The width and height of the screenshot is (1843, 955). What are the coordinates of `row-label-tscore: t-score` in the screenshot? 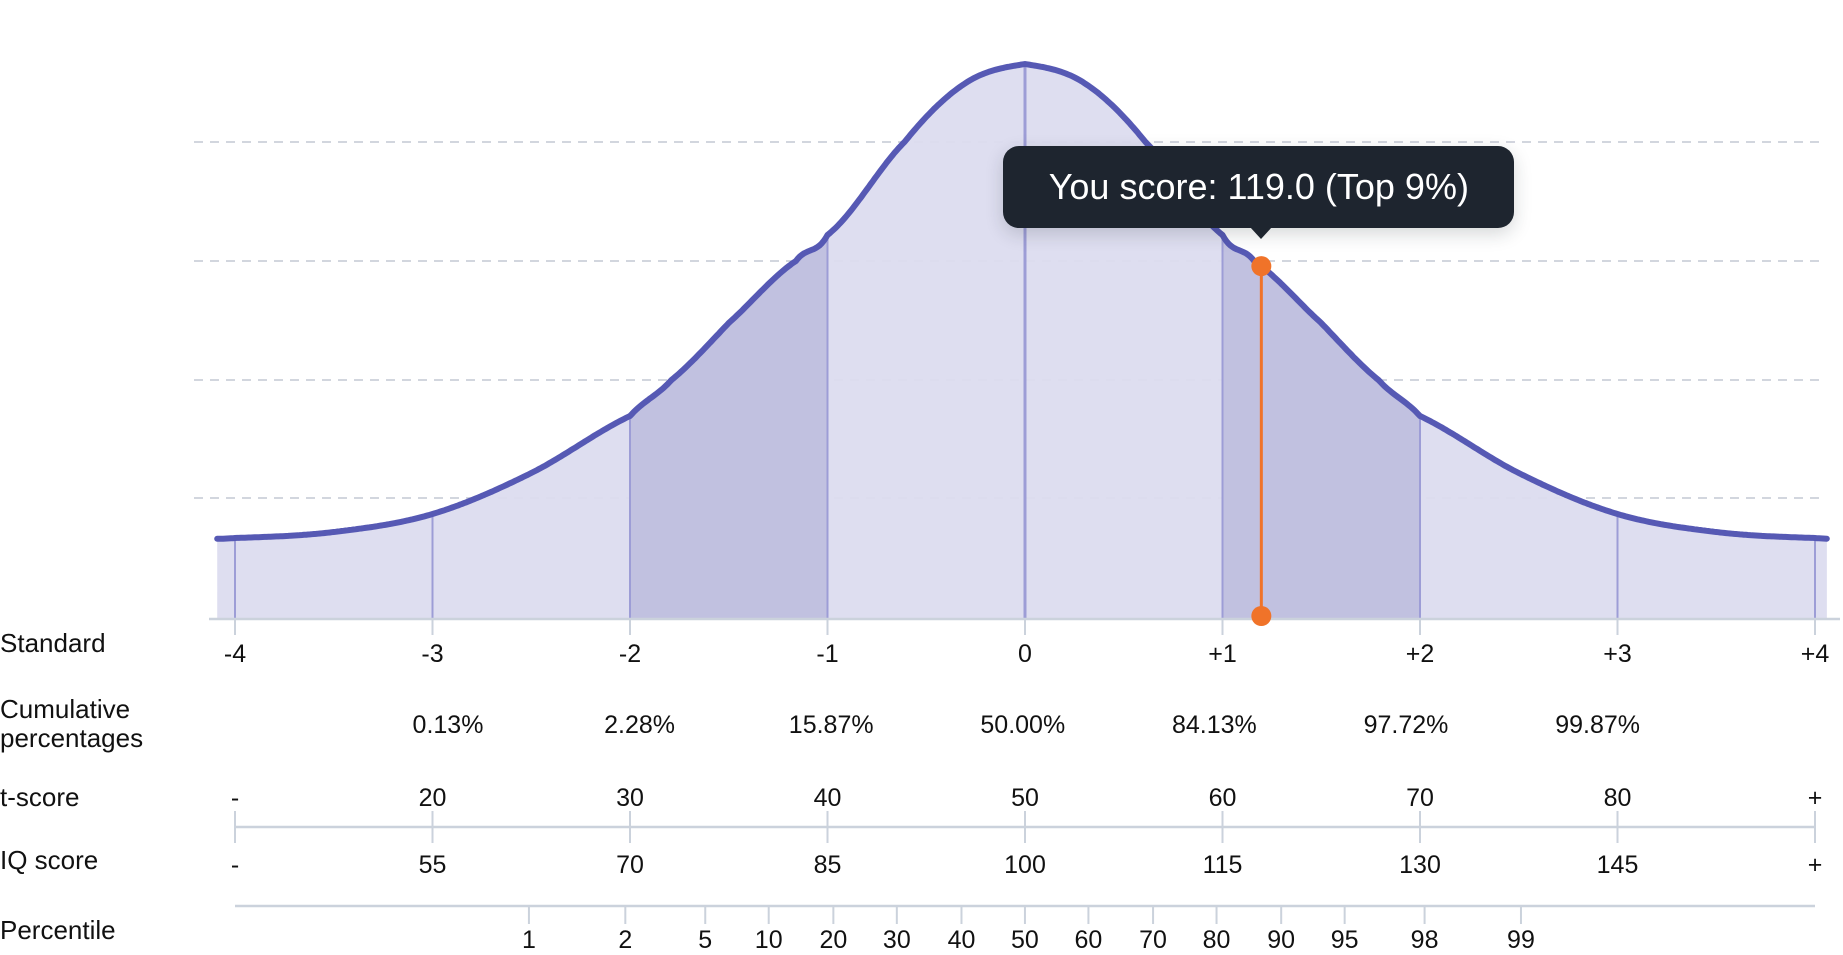 It's located at (40, 797).